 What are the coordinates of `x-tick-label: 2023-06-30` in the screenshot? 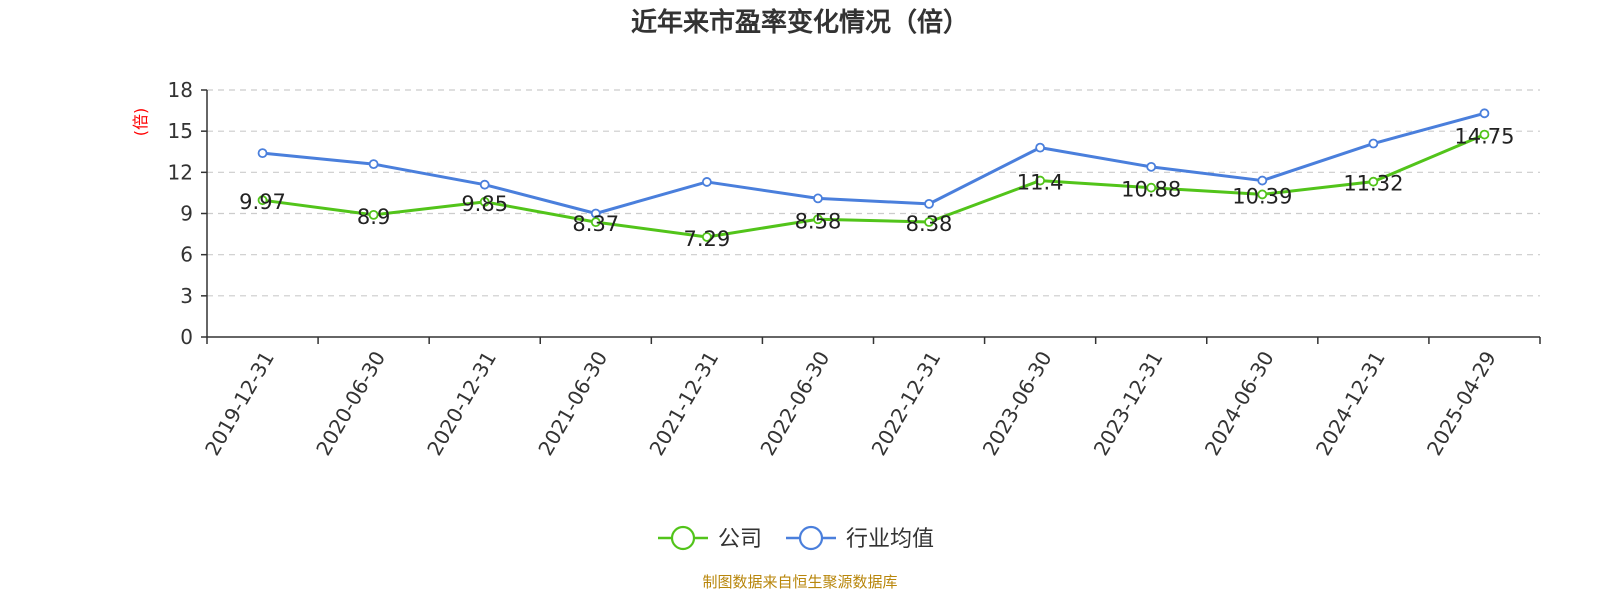 It's located at (1017, 403).